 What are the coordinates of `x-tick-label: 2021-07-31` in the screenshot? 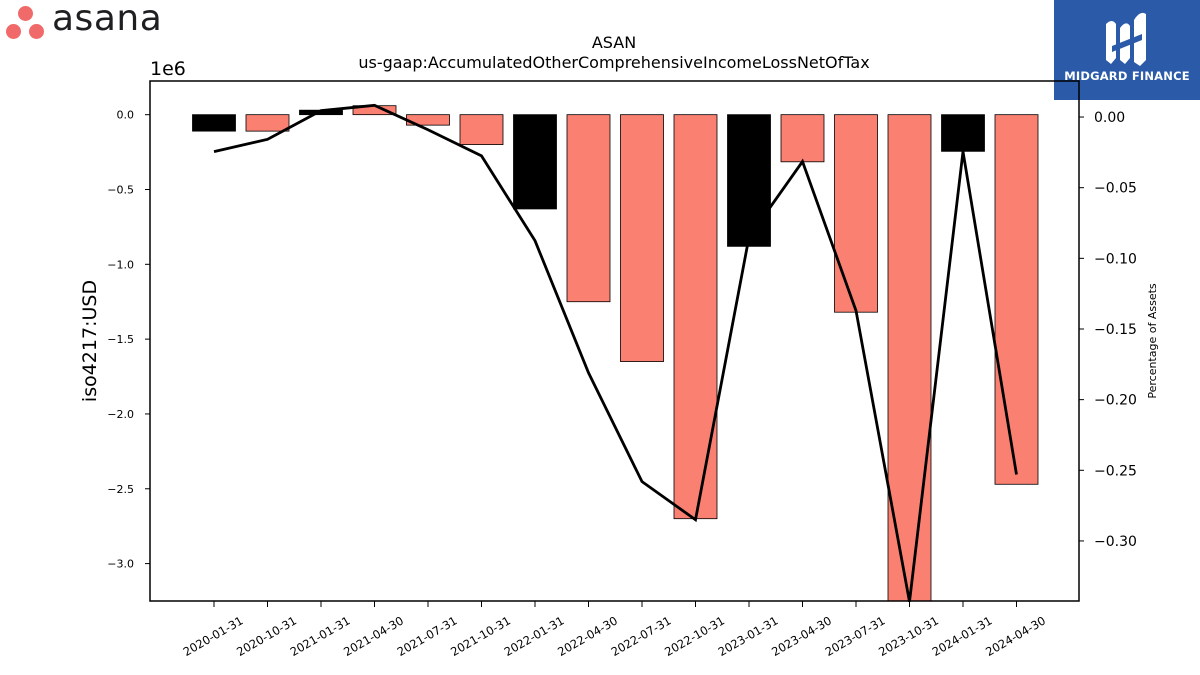 It's located at (427, 636).